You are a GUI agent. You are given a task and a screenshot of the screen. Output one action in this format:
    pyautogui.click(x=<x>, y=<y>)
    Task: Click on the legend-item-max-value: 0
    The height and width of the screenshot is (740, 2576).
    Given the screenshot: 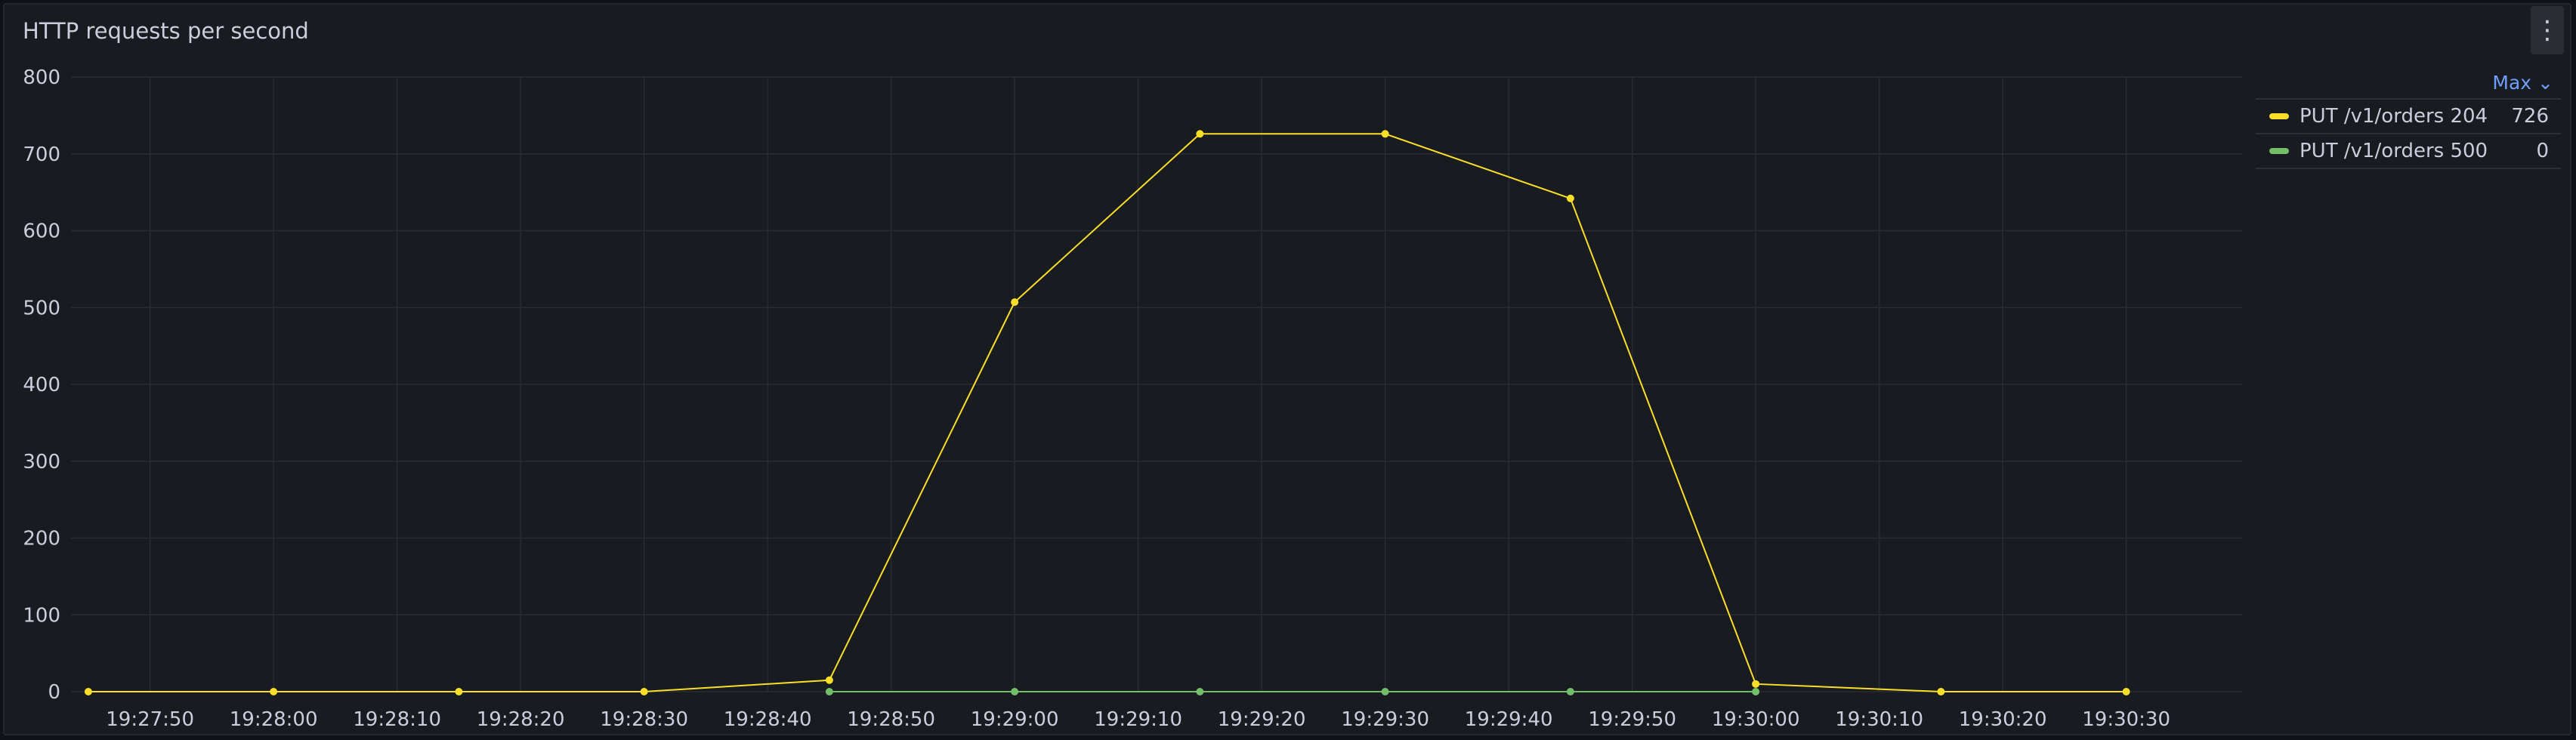 What is the action you would take?
    pyautogui.click(x=2542, y=151)
    